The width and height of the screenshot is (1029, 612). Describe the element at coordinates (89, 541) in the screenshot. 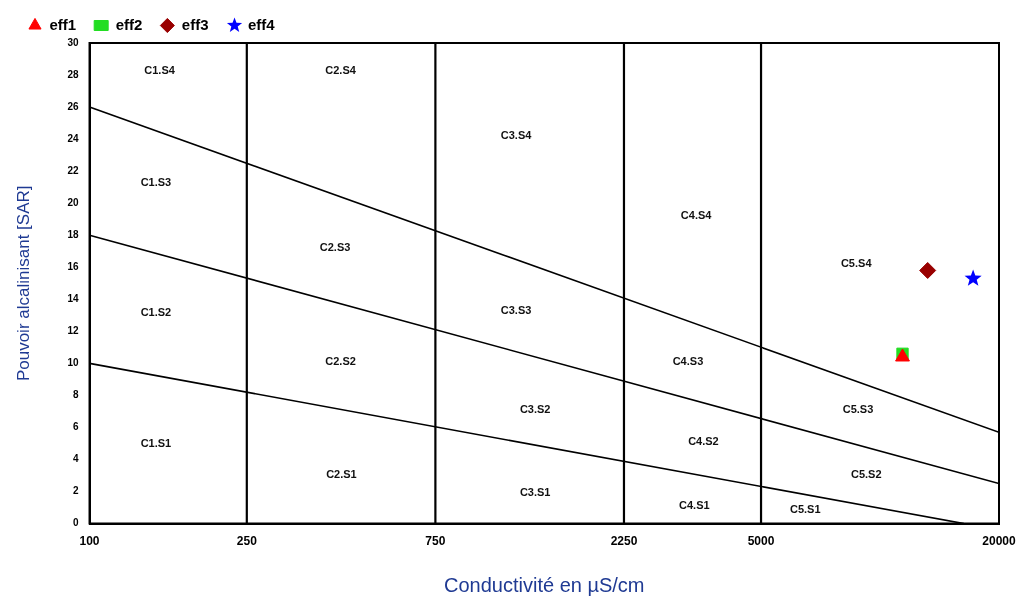

I see `x-tick-label: 100` at that location.